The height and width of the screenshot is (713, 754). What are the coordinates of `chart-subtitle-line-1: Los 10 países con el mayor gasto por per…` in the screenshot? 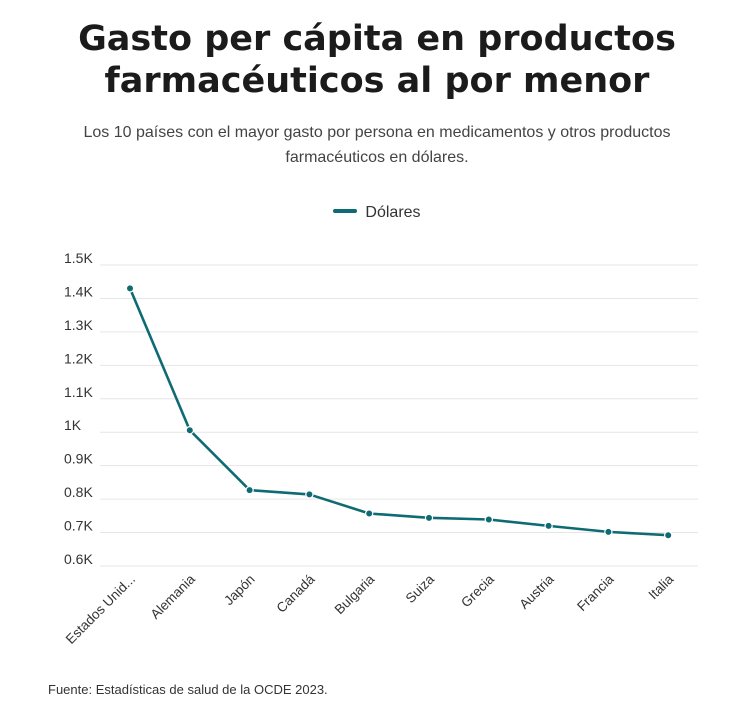 It's located at (377, 132).